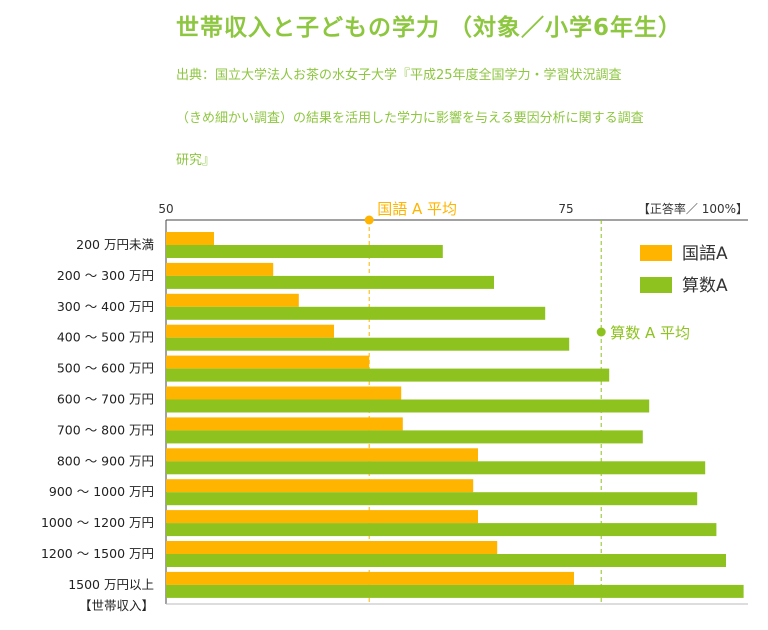  I want to click on source-line-1: 出典：国立大学法人お茶の水女子大学『平成25年度全国学力・学習状況調査, so click(399, 75).